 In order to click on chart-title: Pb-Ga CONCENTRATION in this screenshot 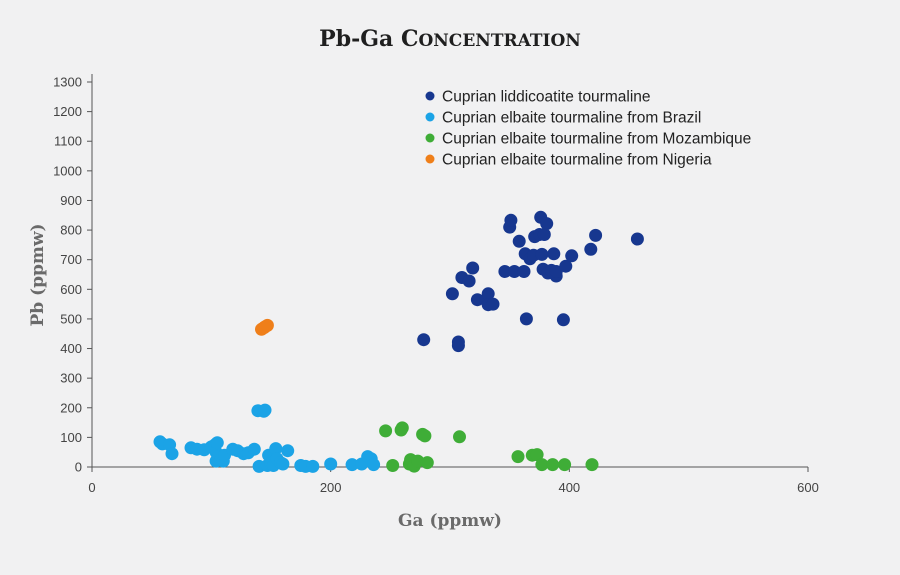, I will do `click(450, 39)`.